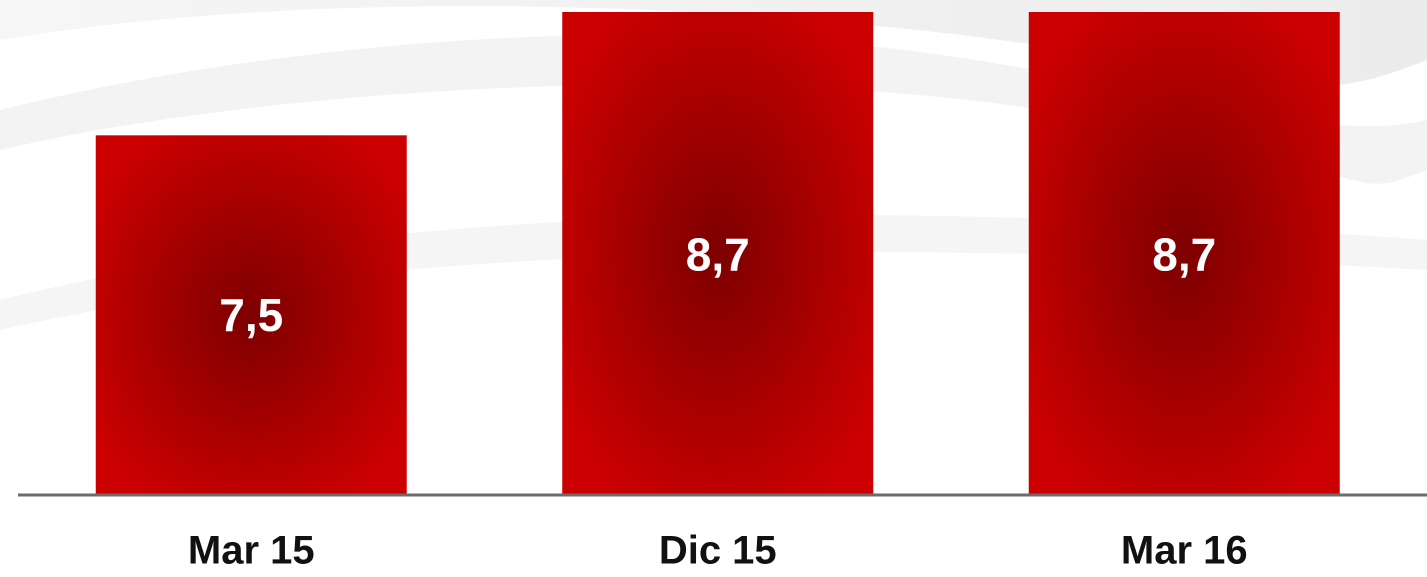  I want to click on bar, so click(251, 315).